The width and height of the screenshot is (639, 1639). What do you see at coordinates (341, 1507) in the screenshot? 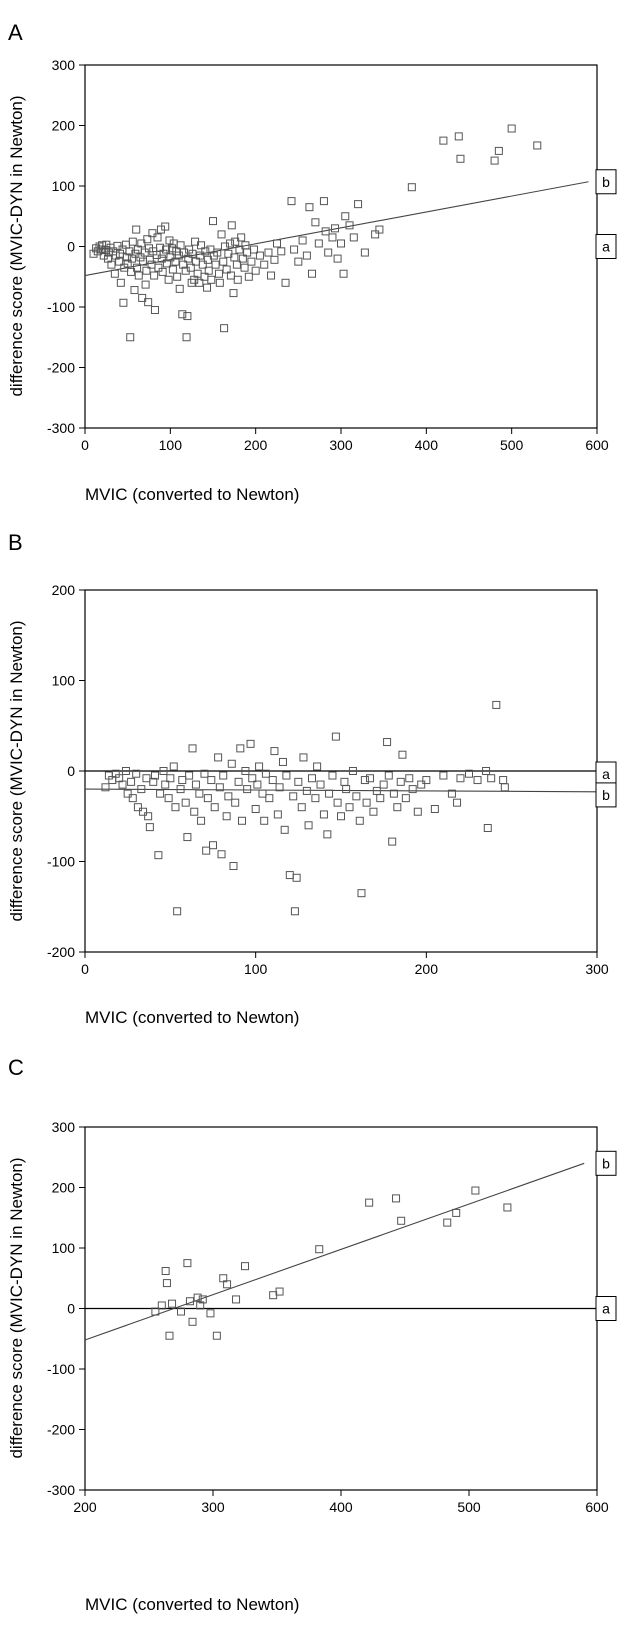
I see `x-tick-label: 400` at bounding box center [341, 1507].